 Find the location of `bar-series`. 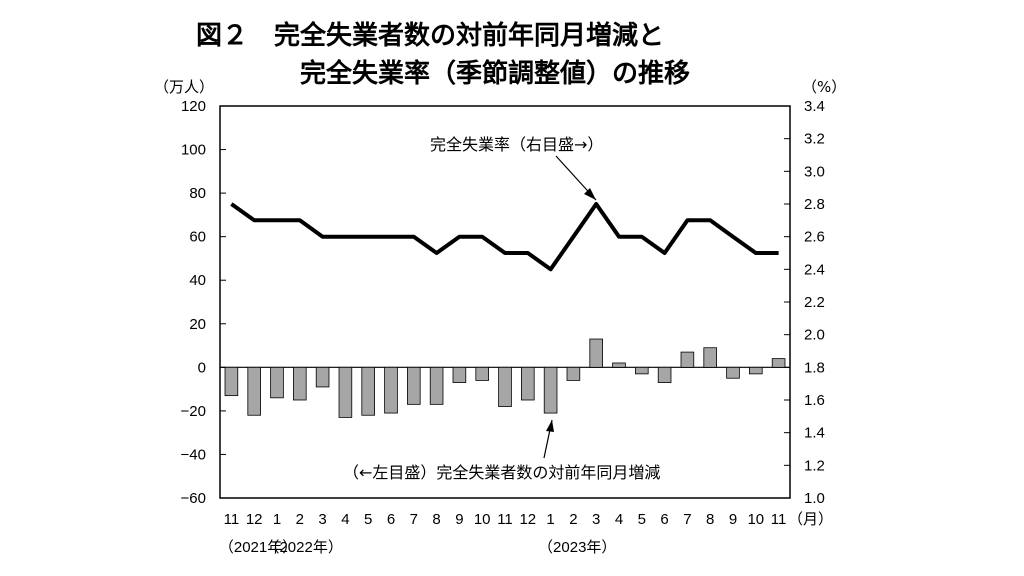

bar-series is located at coordinates (505, 378).